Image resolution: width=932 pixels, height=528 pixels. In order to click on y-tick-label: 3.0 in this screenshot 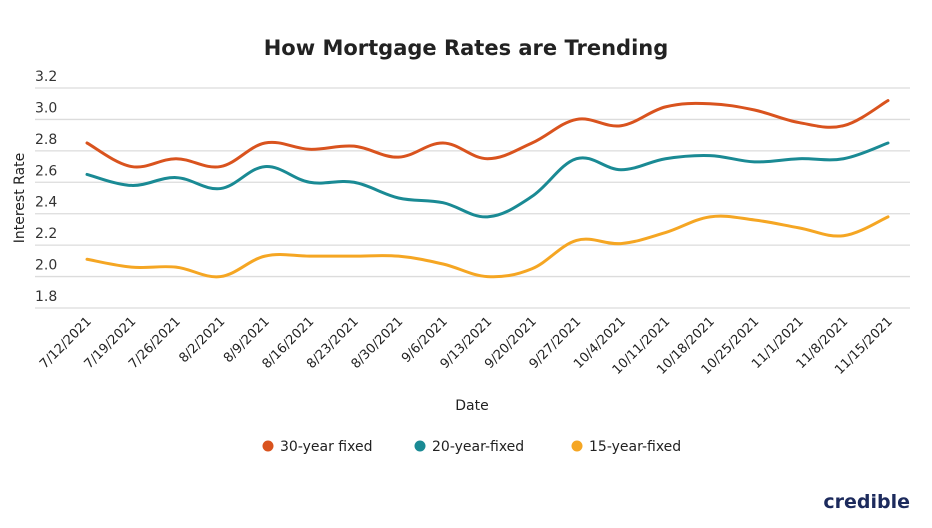, I will do `click(46, 108)`.